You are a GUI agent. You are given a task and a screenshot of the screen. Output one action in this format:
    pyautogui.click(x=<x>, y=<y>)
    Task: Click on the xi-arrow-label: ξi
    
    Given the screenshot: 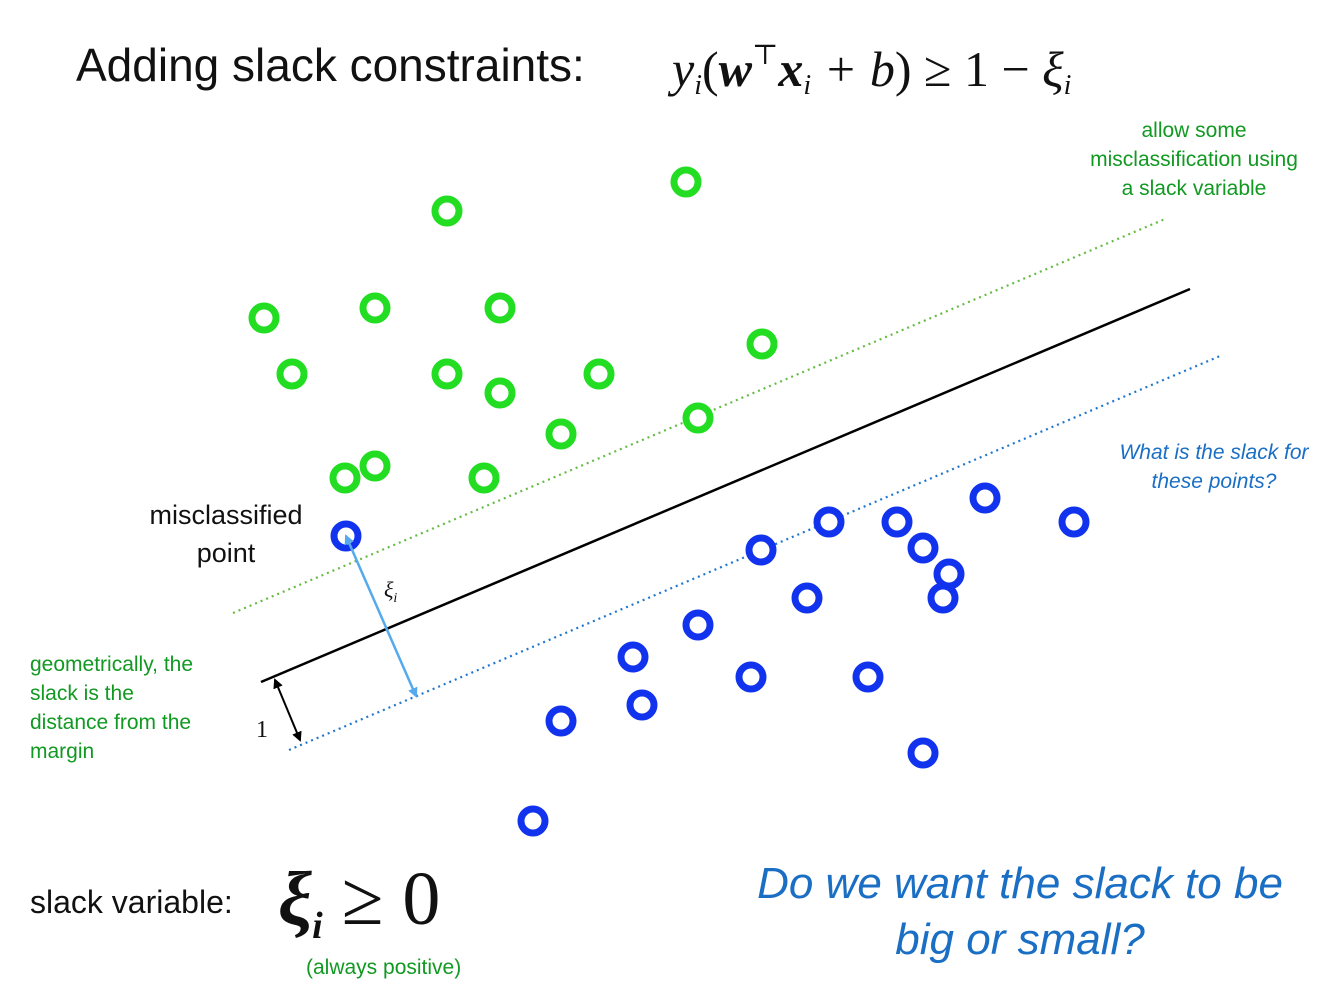 What is the action you would take?
    pyautogui.click(x=390, y=591)
    